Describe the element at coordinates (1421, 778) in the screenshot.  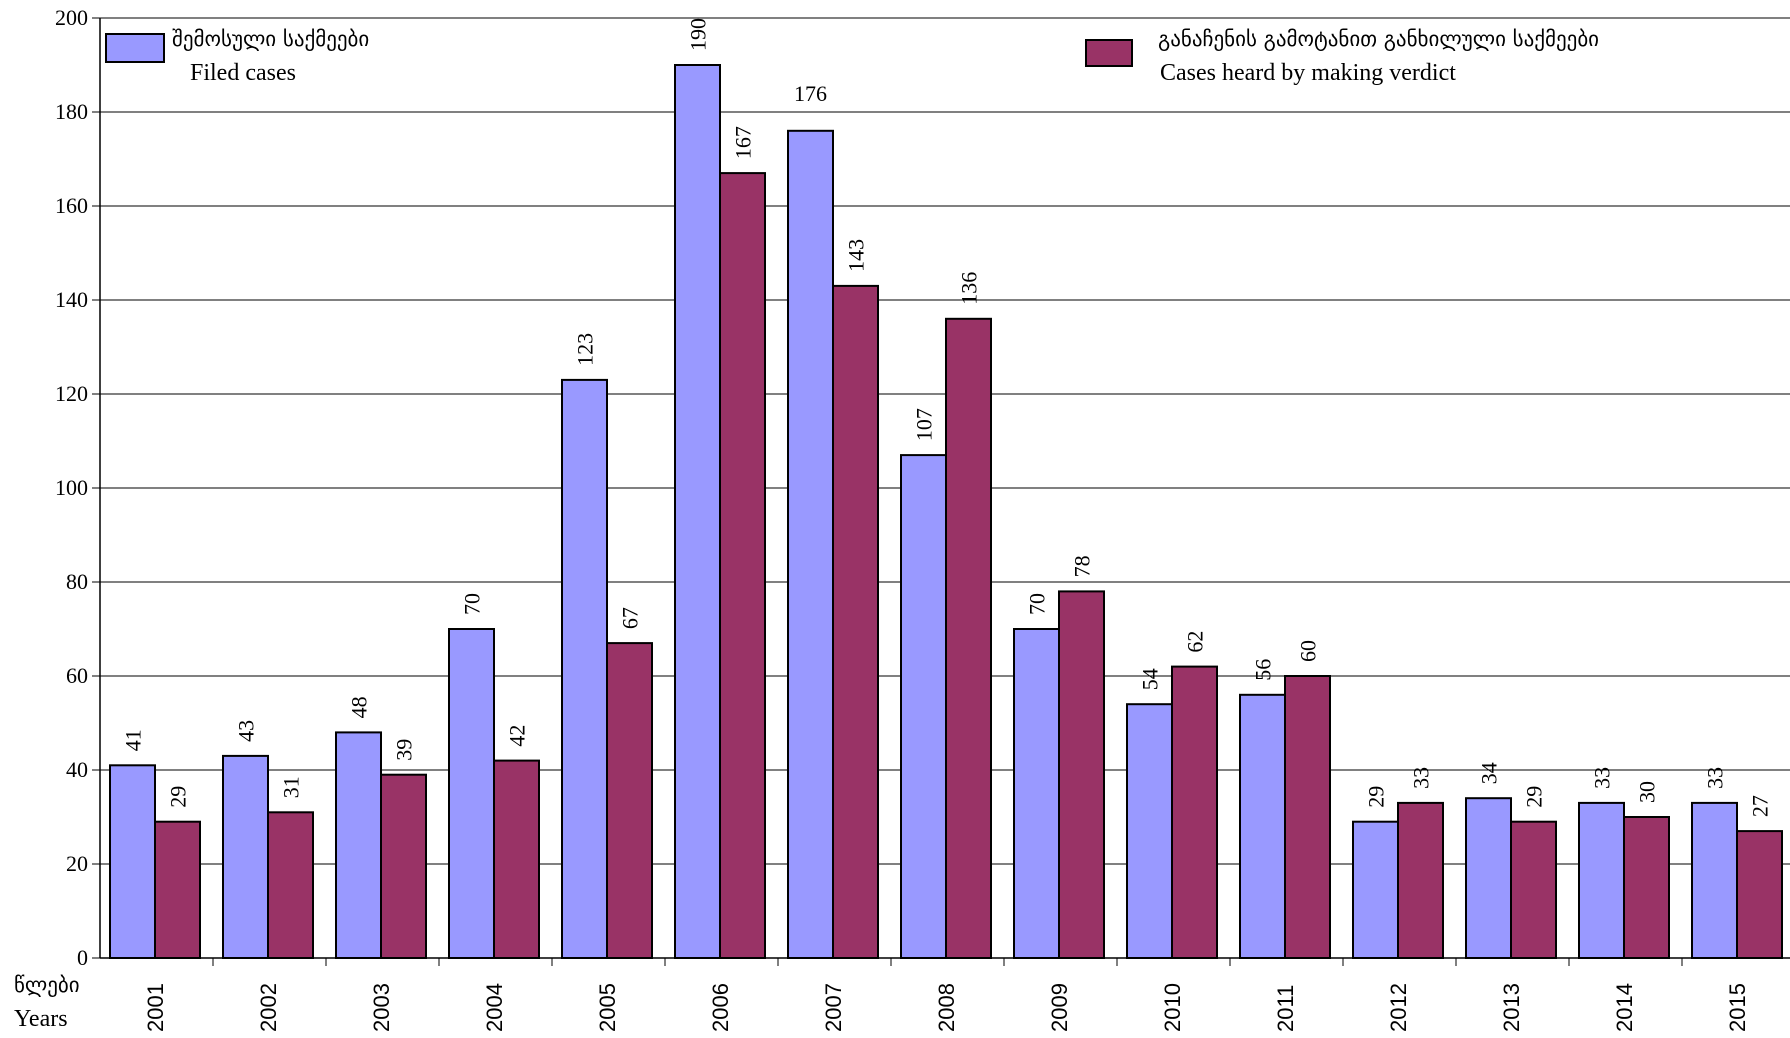
I see `data-label-verdict-2012: 33` at that location.